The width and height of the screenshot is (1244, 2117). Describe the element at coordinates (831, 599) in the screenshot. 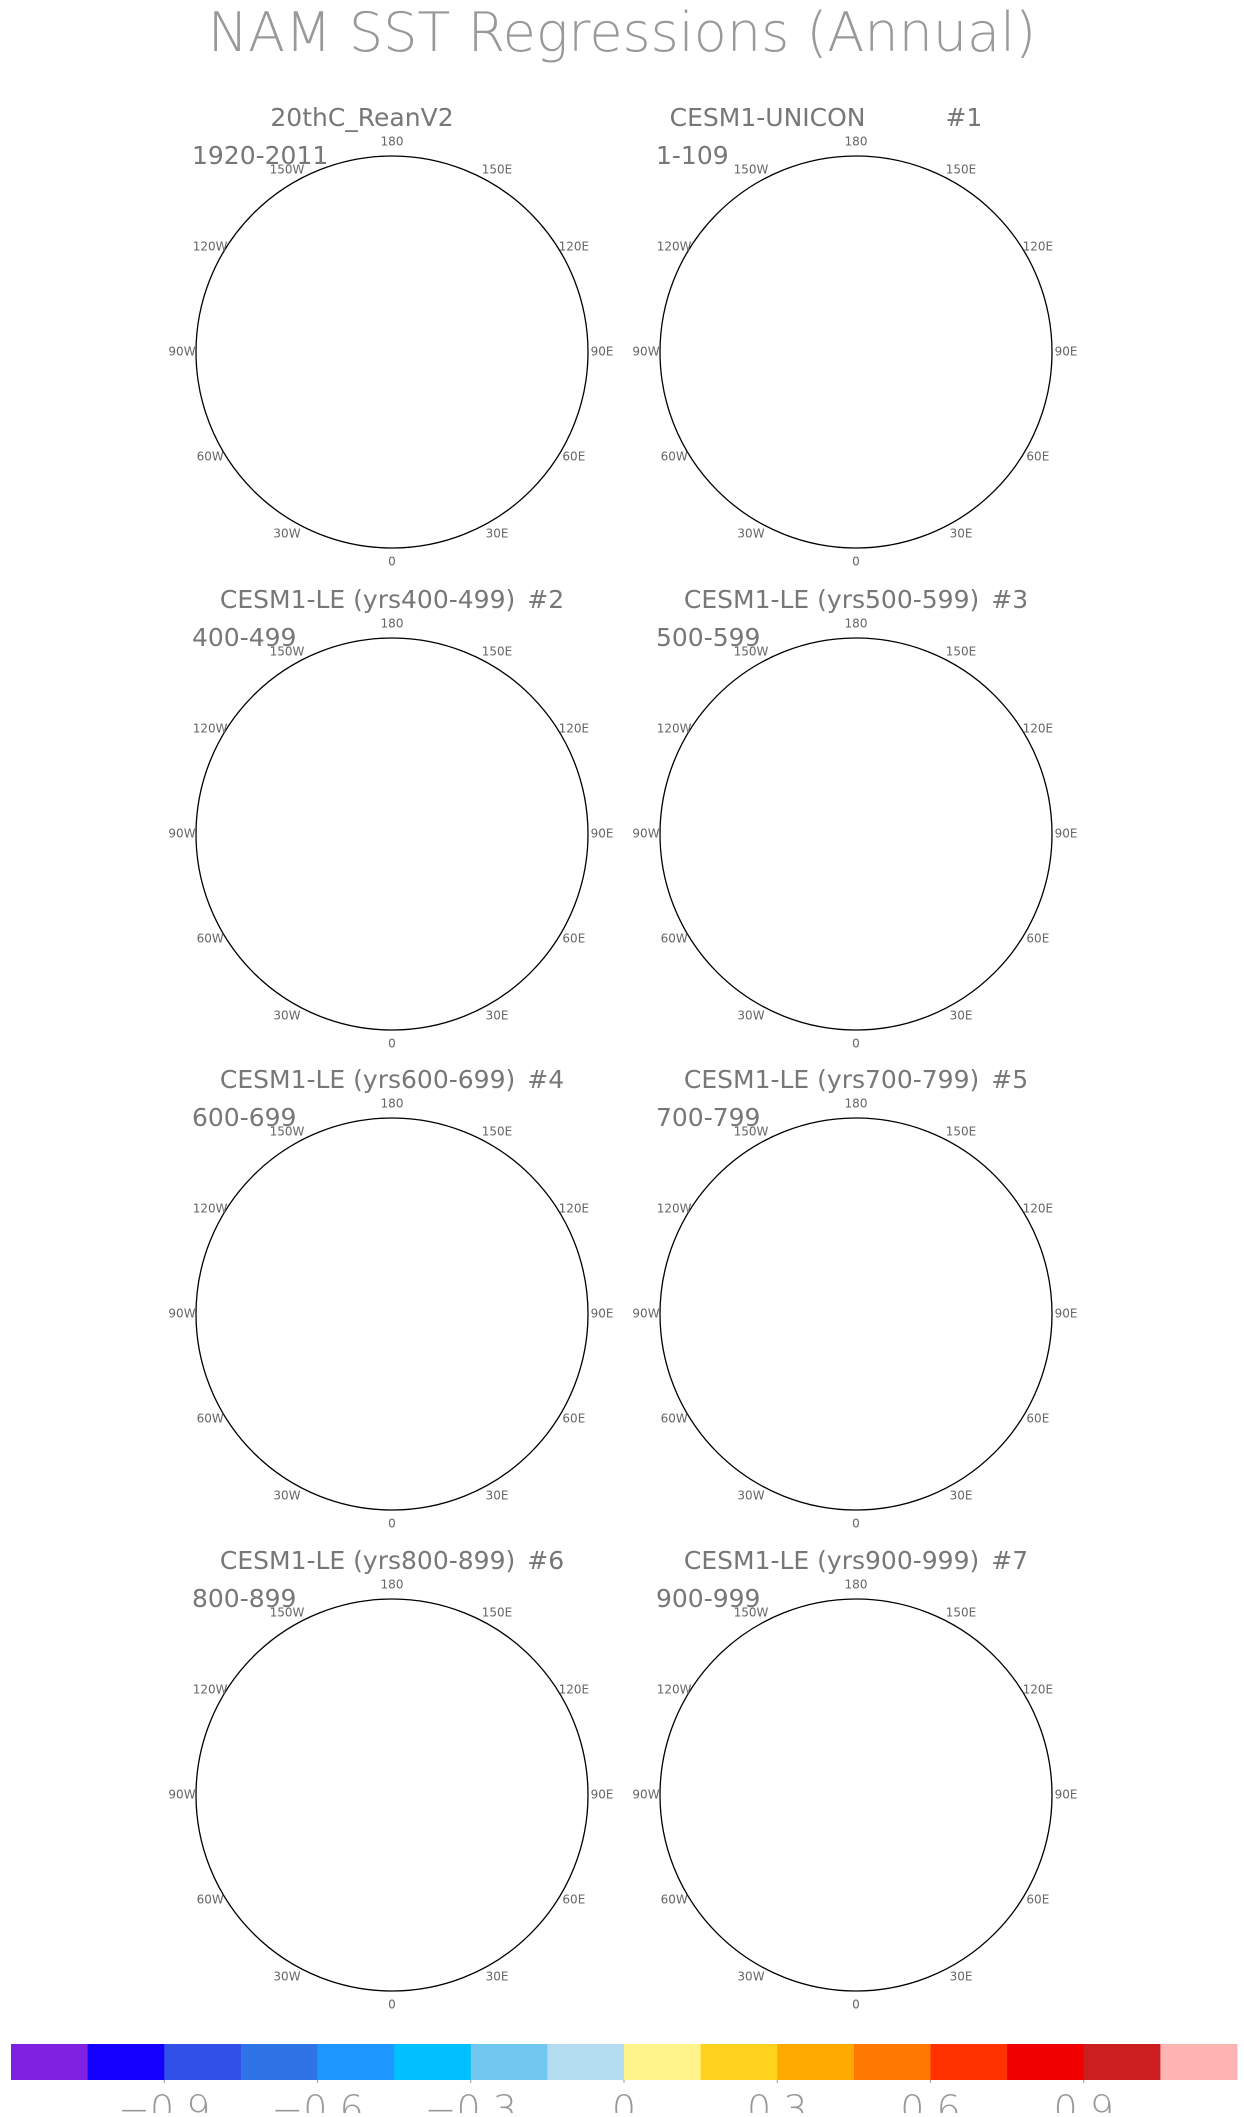

I see `panel-model: CESM1-LE (yrs500-599)` at that location.